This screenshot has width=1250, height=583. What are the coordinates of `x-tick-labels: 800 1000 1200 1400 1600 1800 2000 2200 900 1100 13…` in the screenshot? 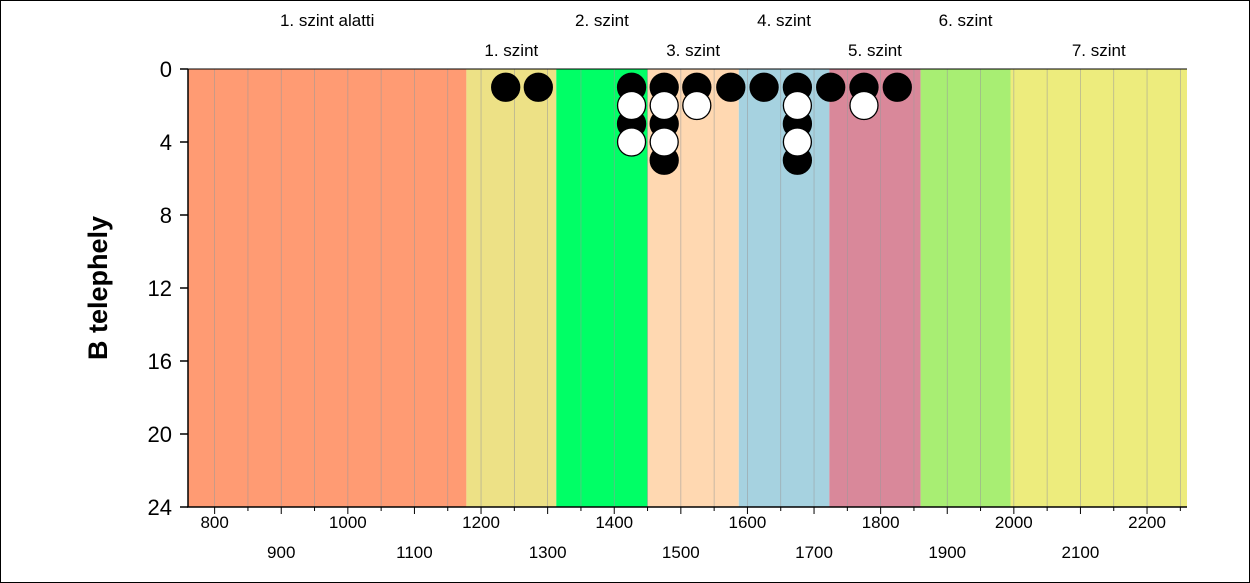 It's located at (683, 537).